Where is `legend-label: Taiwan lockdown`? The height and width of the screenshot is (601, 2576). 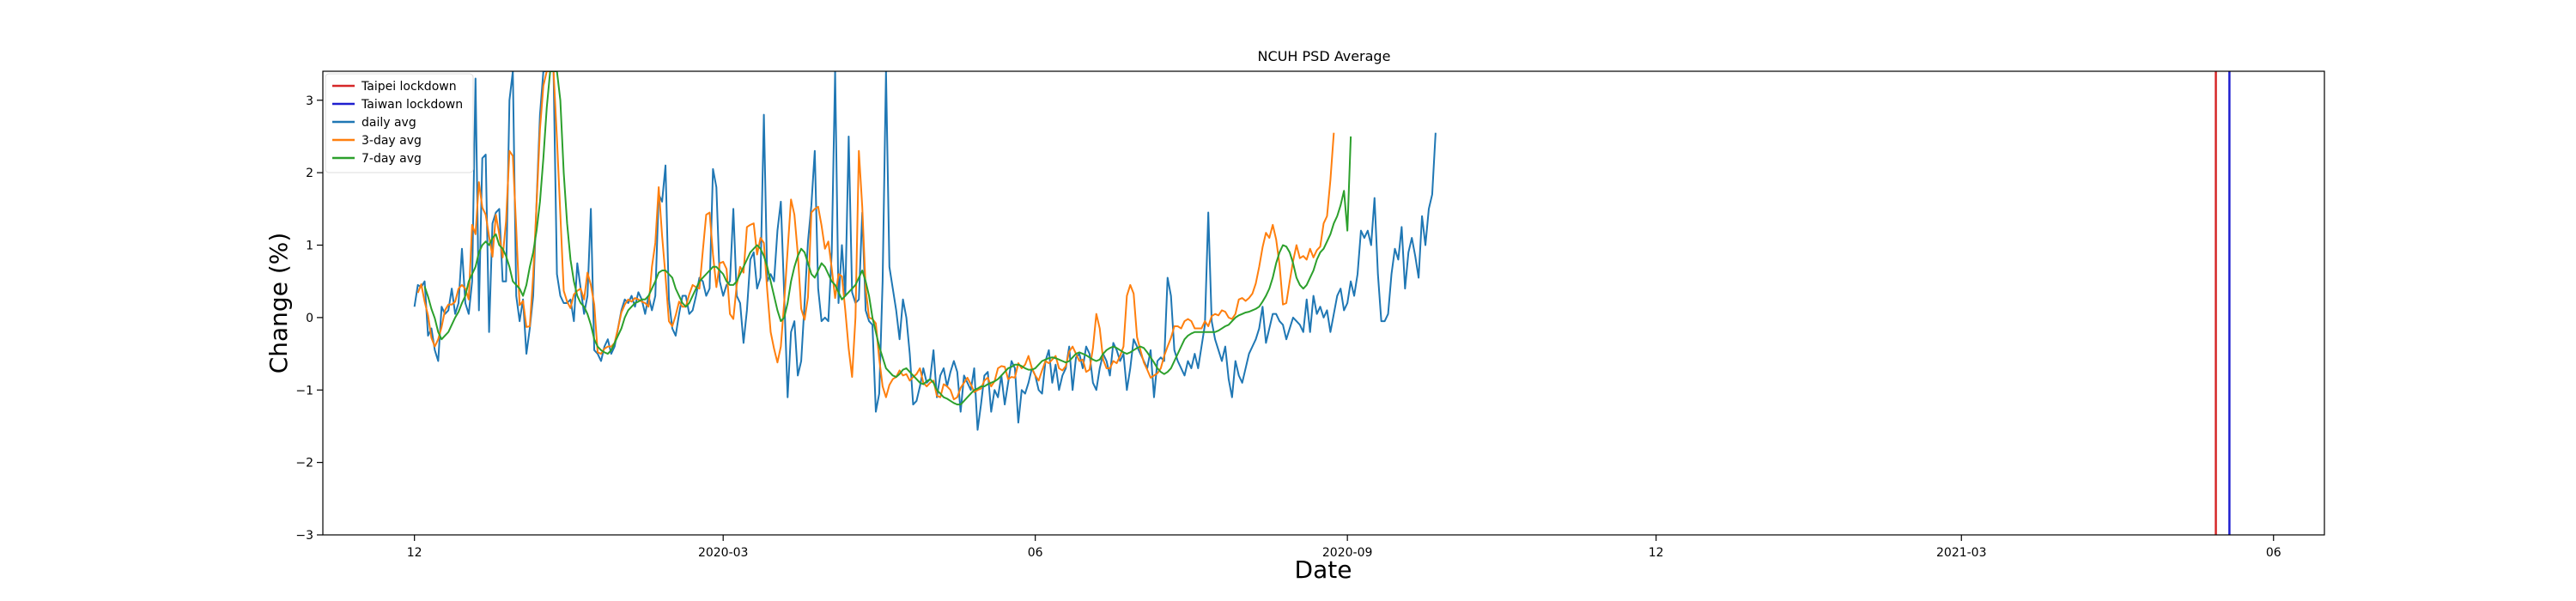 legend-label: Taiwan lockdown is located at coordinates (412, 105).